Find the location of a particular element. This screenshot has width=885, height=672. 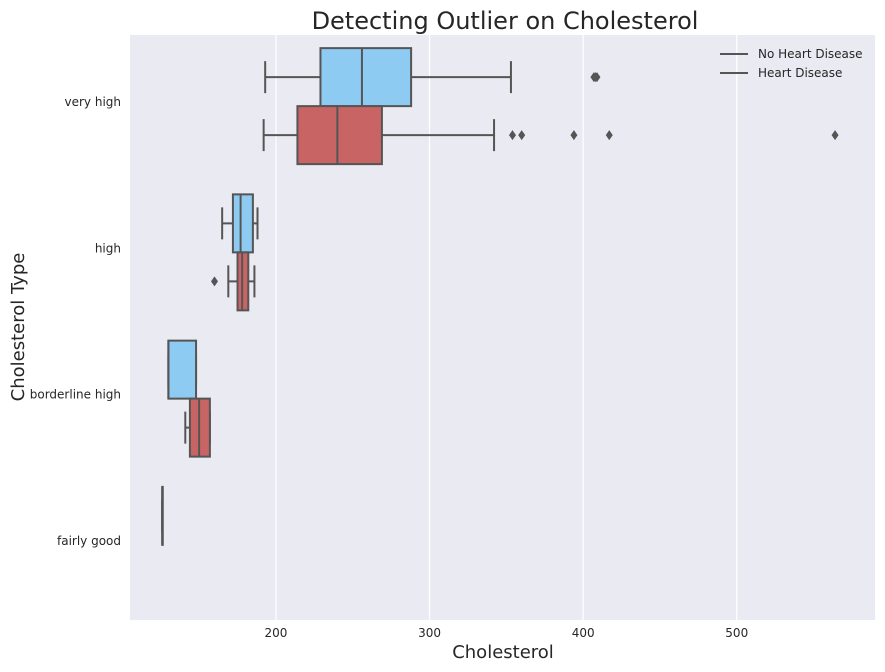

no-heart-disease-very-high-box is located at coordinates (366, 77).